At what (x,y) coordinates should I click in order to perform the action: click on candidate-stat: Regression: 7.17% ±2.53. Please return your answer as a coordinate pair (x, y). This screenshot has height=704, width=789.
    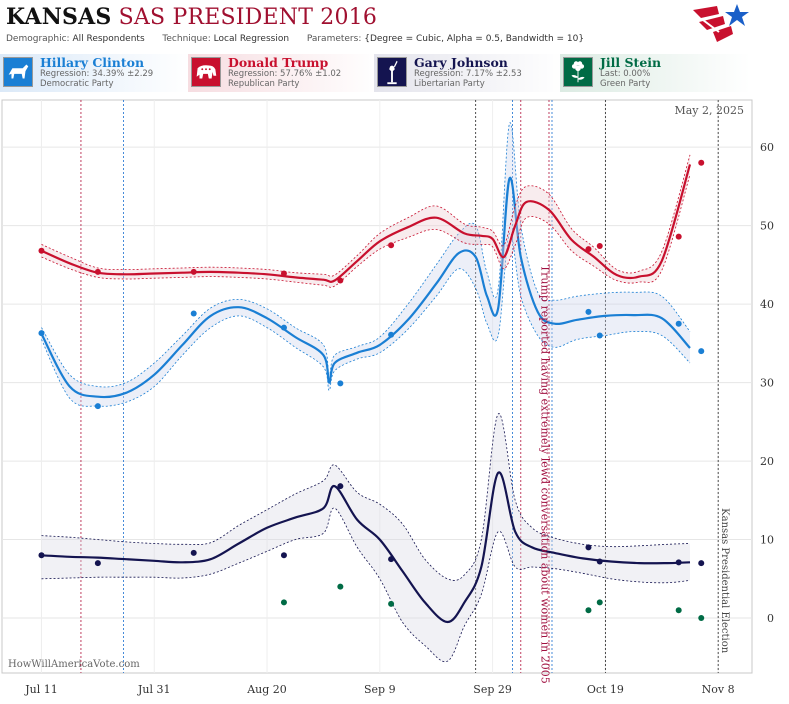
    Looking at the image, I should click on (468, 74).